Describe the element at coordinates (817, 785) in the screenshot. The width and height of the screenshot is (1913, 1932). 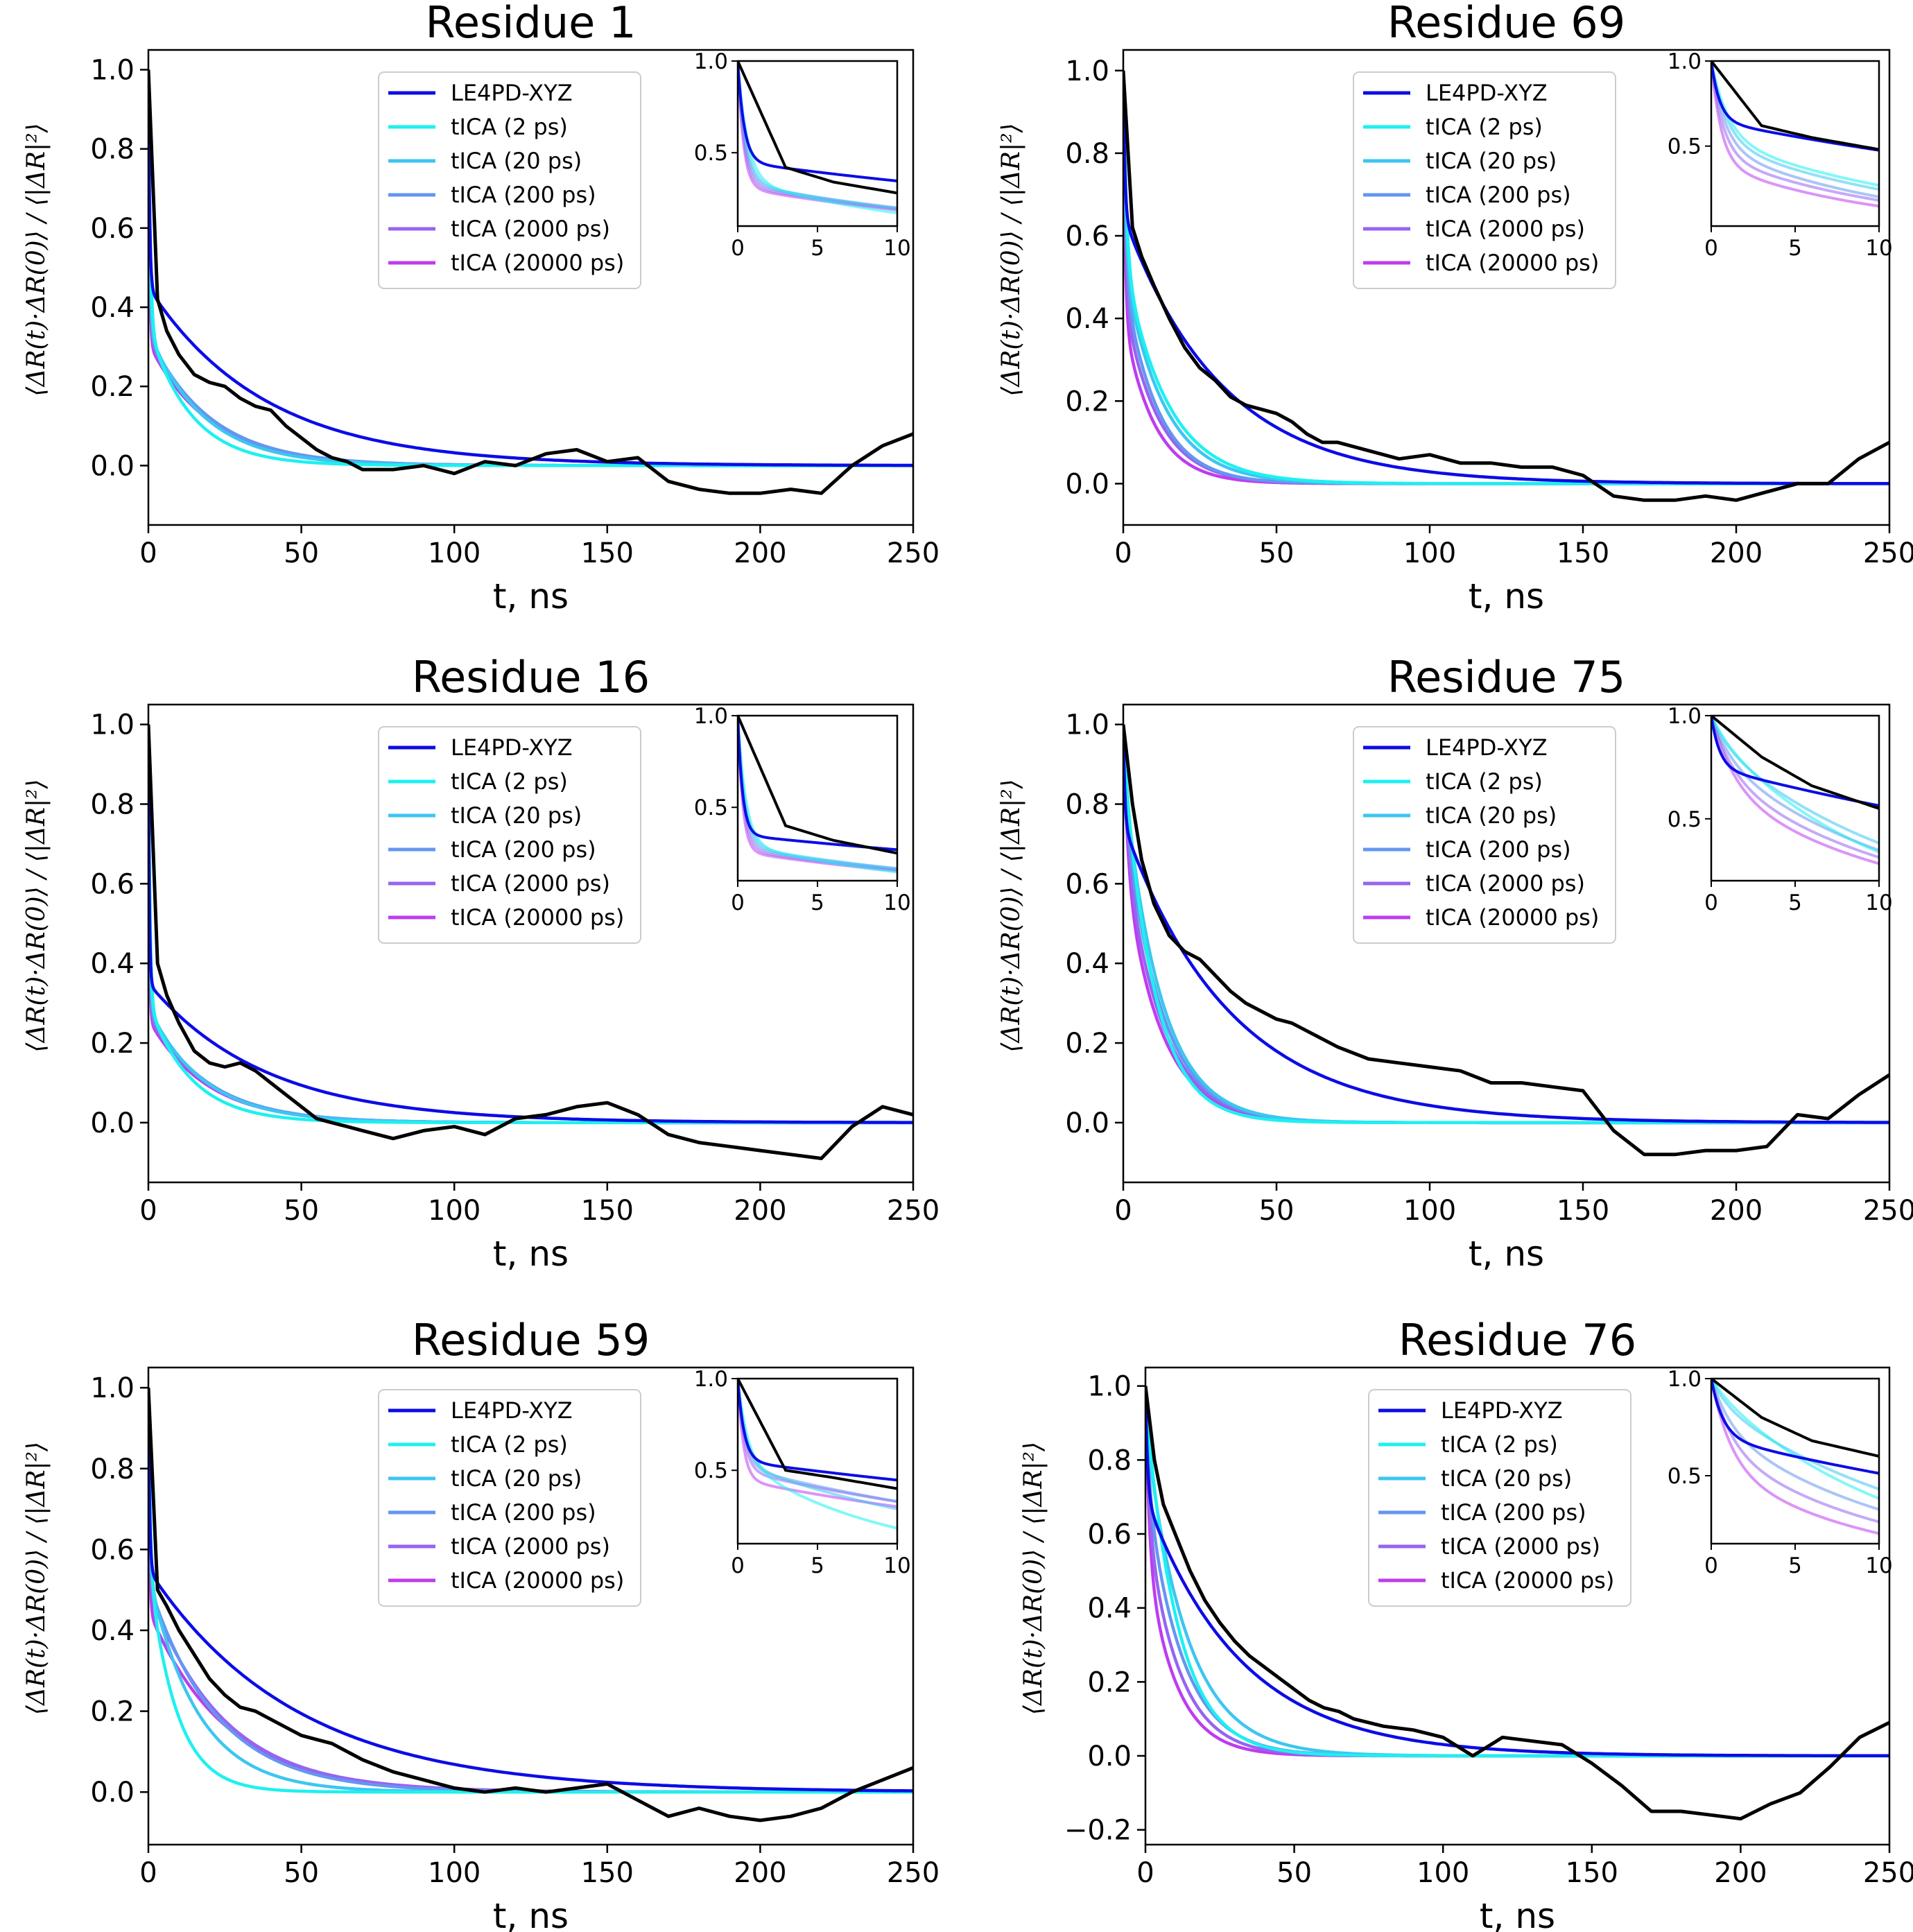
I see `inset-md-line` at that location.